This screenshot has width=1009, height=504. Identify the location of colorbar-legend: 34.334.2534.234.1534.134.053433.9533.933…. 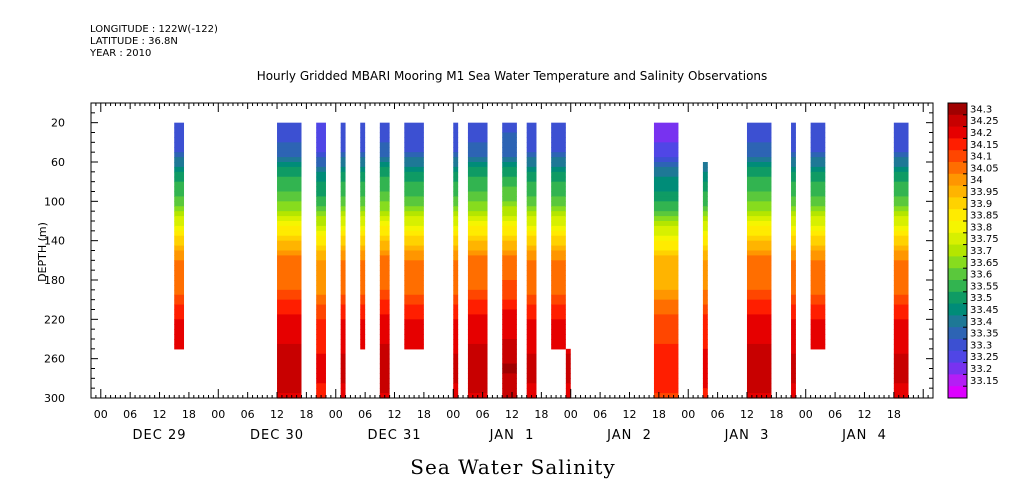
(973, 250).